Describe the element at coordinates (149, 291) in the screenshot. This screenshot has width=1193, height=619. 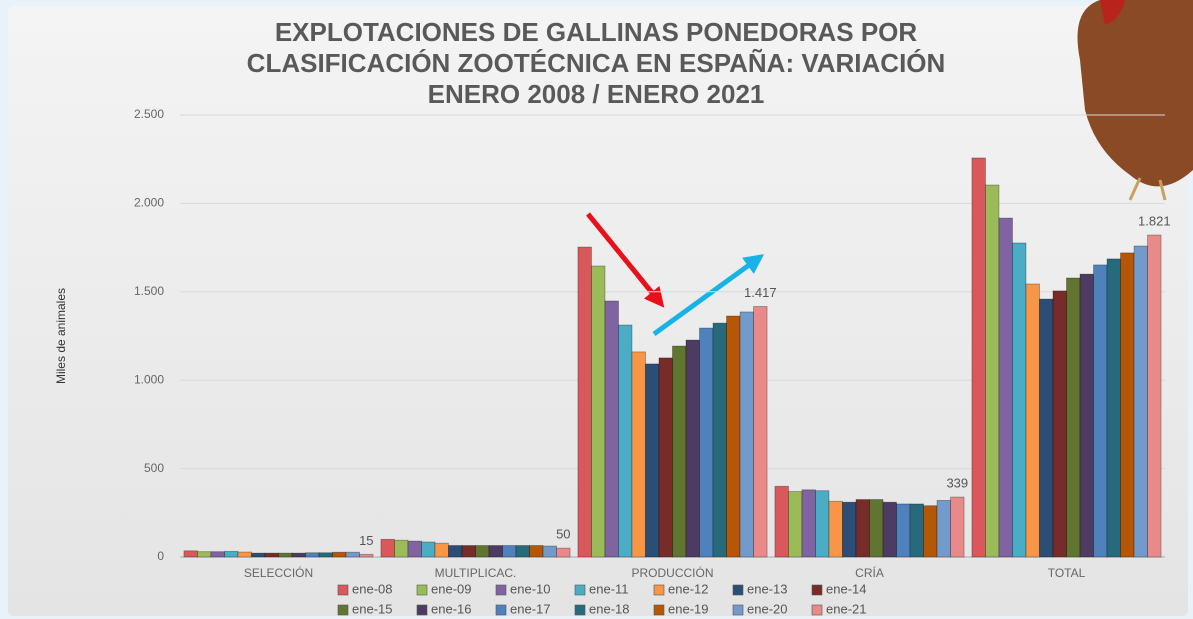
I see `y-tick-label: 1.500` at that location.